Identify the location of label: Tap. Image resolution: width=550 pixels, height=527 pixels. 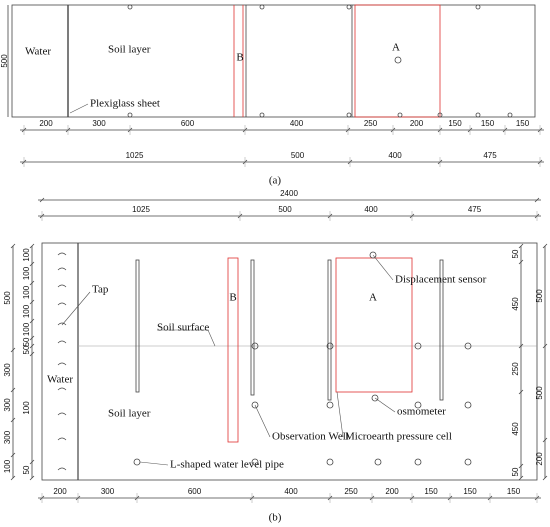
(100, 290).